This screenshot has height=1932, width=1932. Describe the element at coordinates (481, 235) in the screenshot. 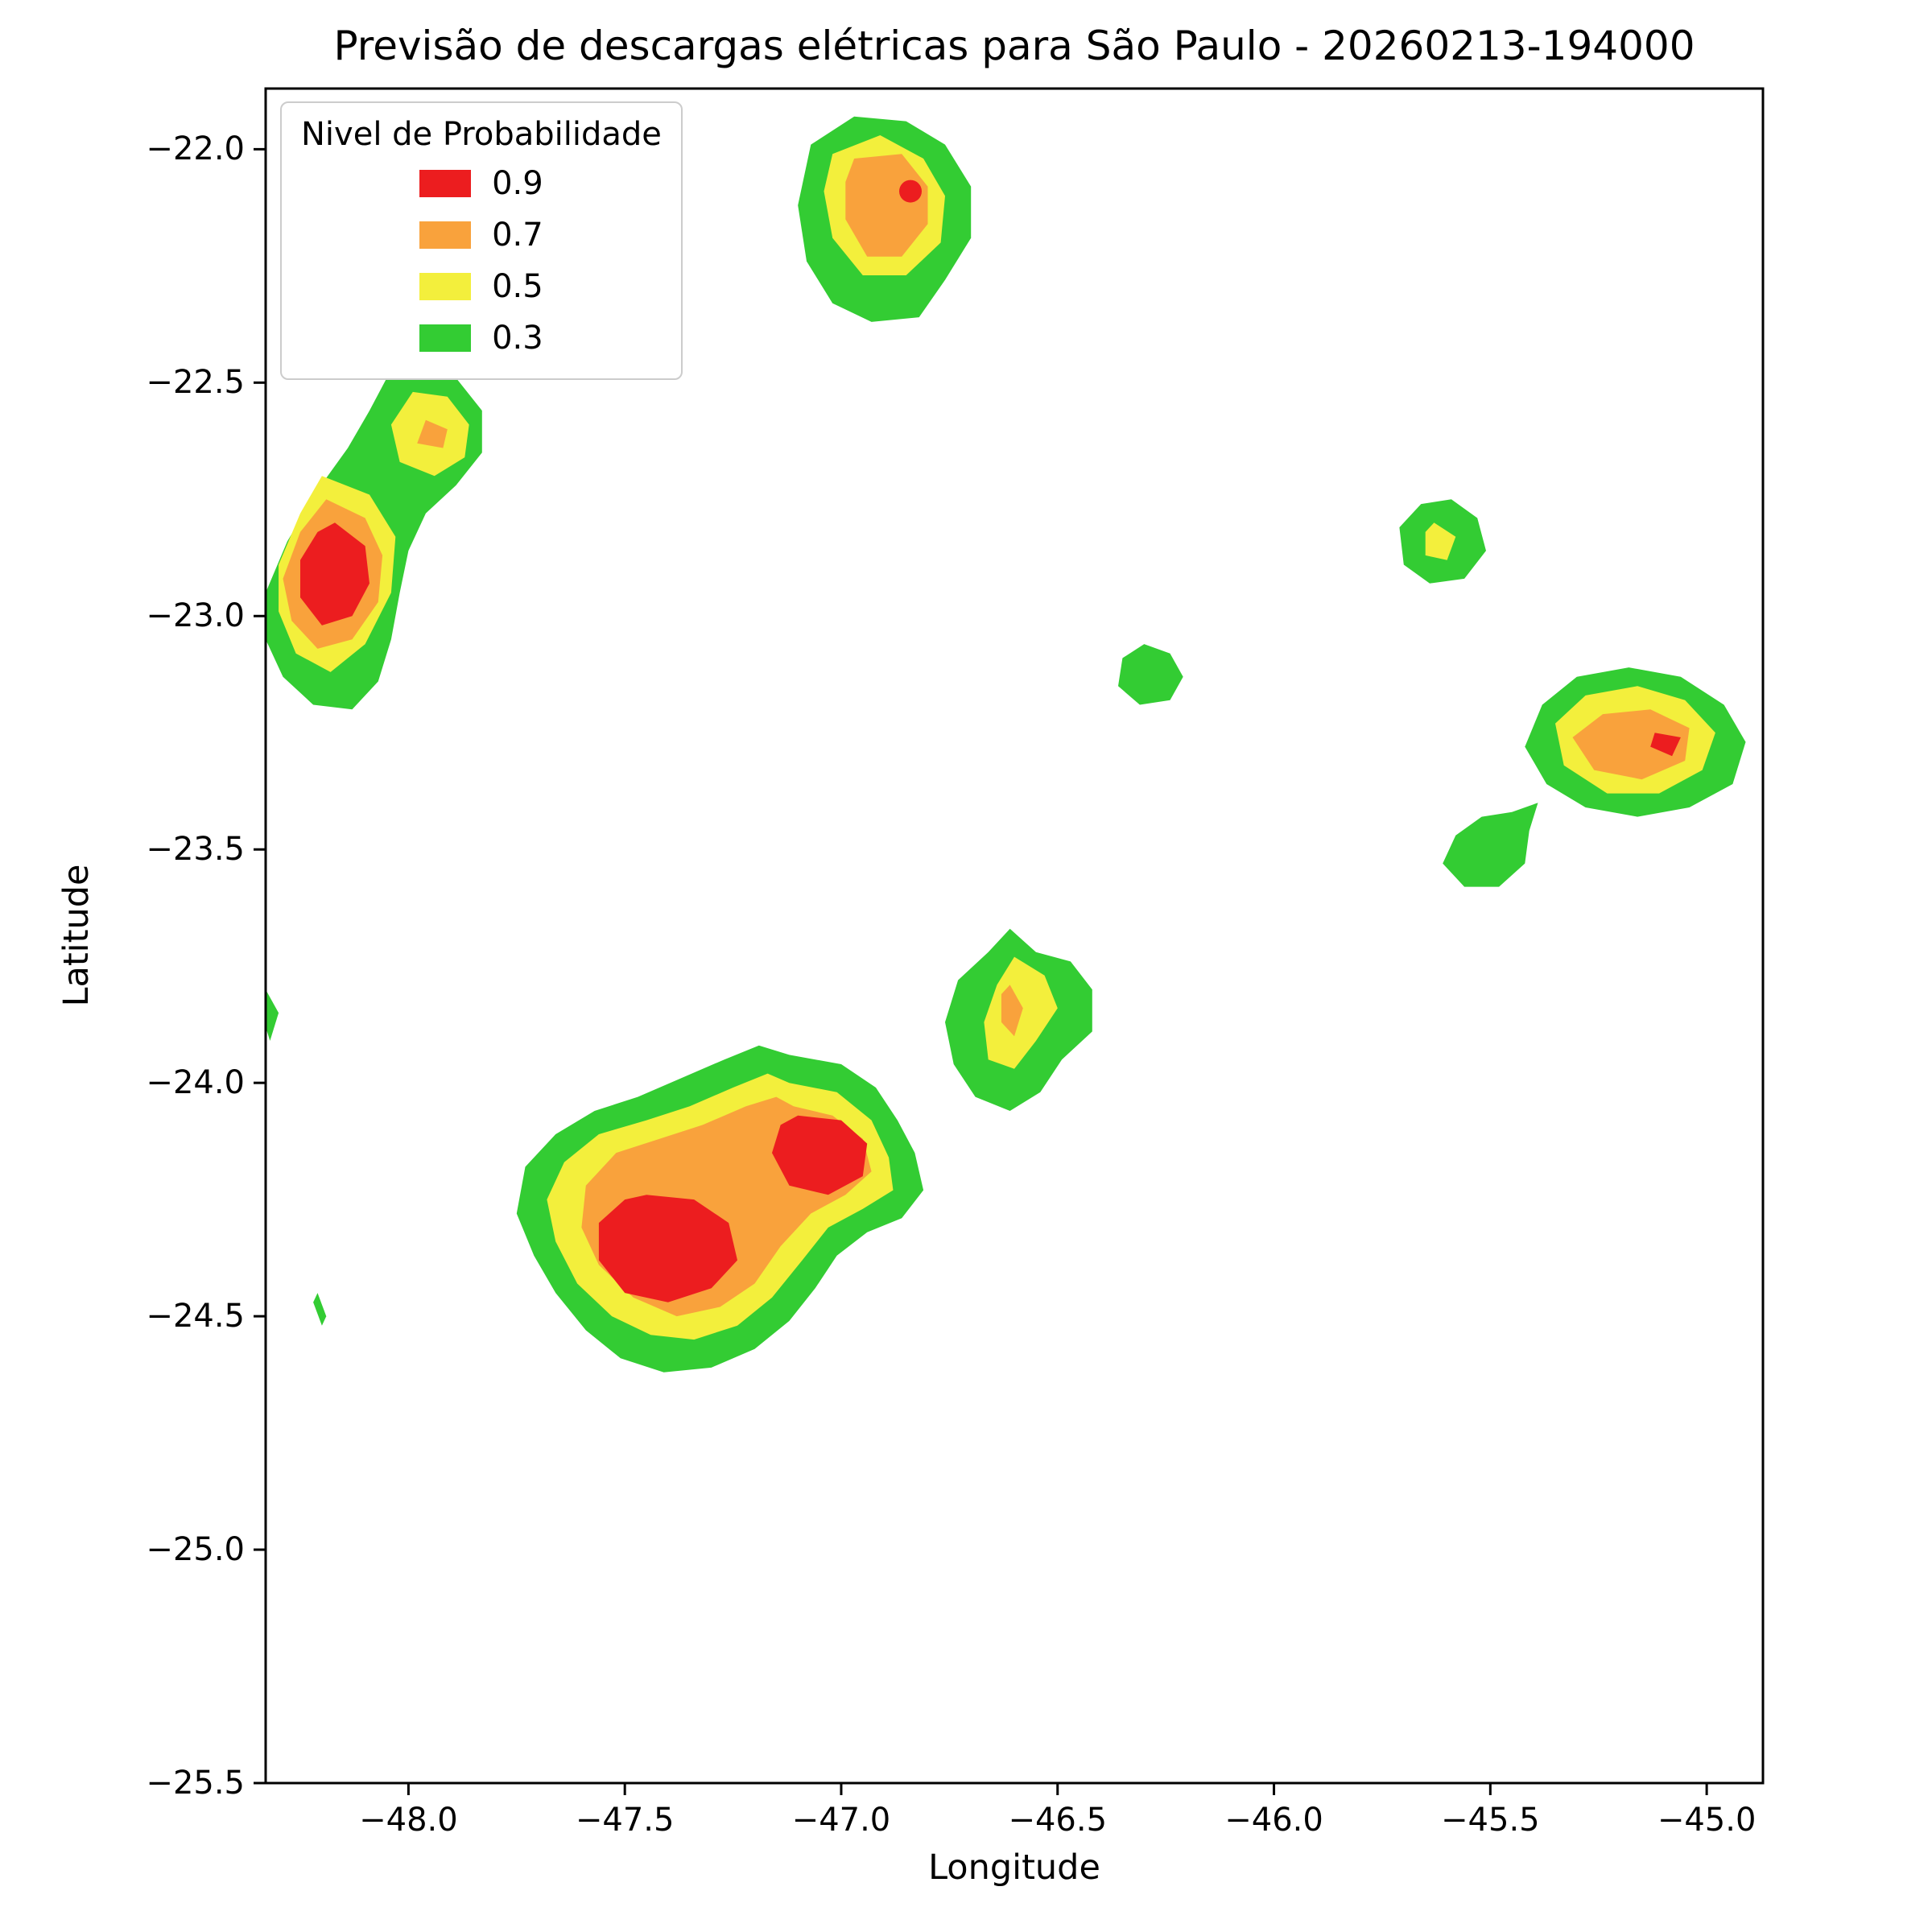

I see `legend-entry-0.7: 0.7` at that location.